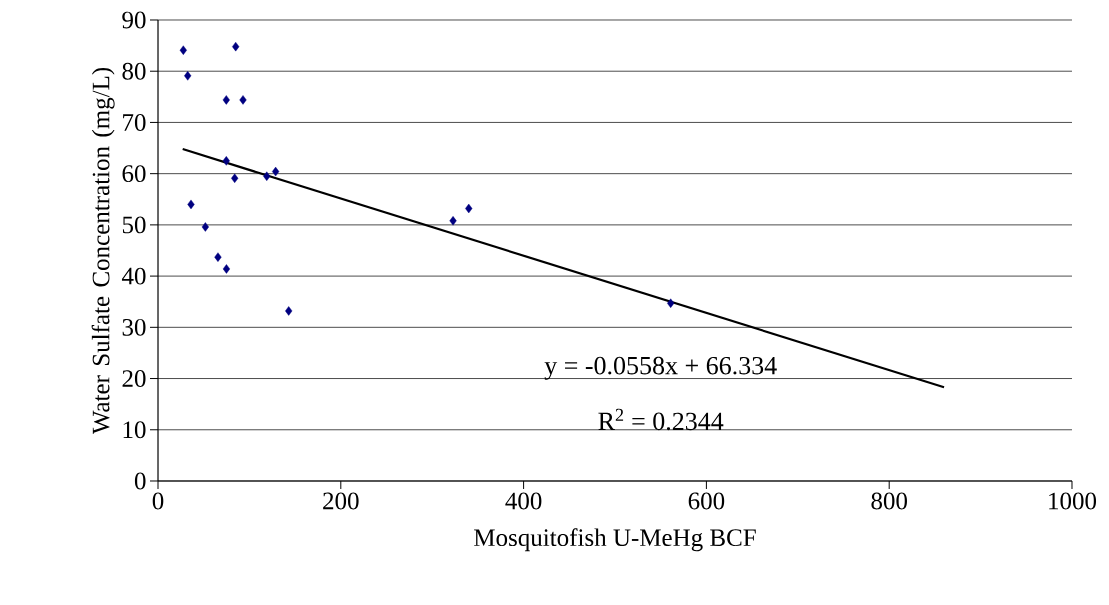  I want to click on x-tick-label: 0, so click(158, 501).